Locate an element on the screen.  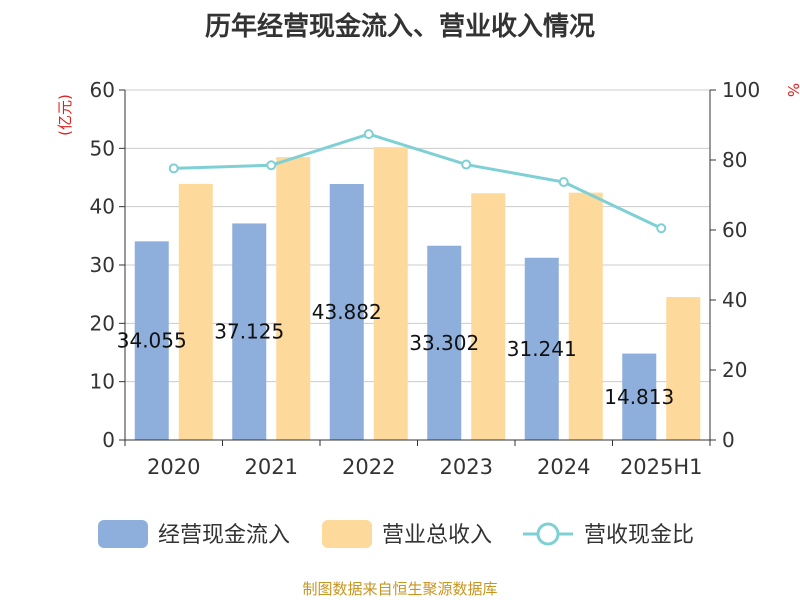
line-layer is located at coordinates (417, 181).